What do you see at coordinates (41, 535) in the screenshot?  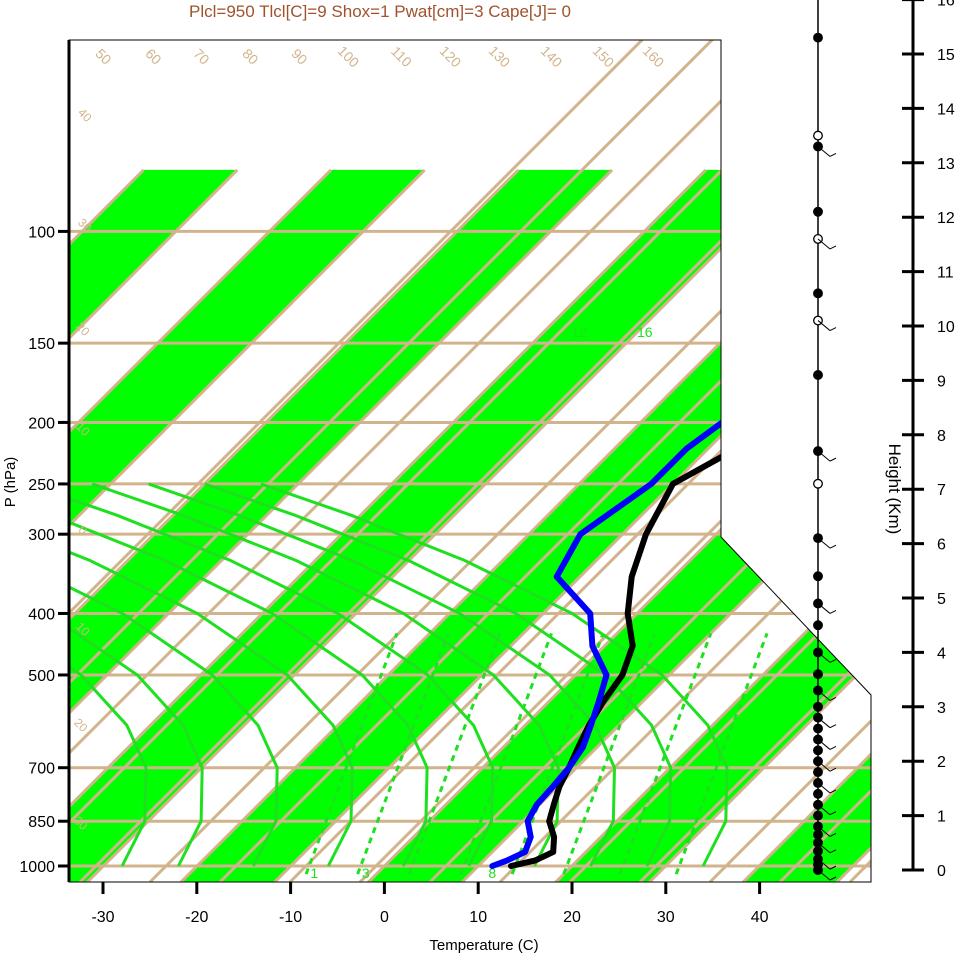 I see `y-tick-label: 300` at bounding box center [41, 535].